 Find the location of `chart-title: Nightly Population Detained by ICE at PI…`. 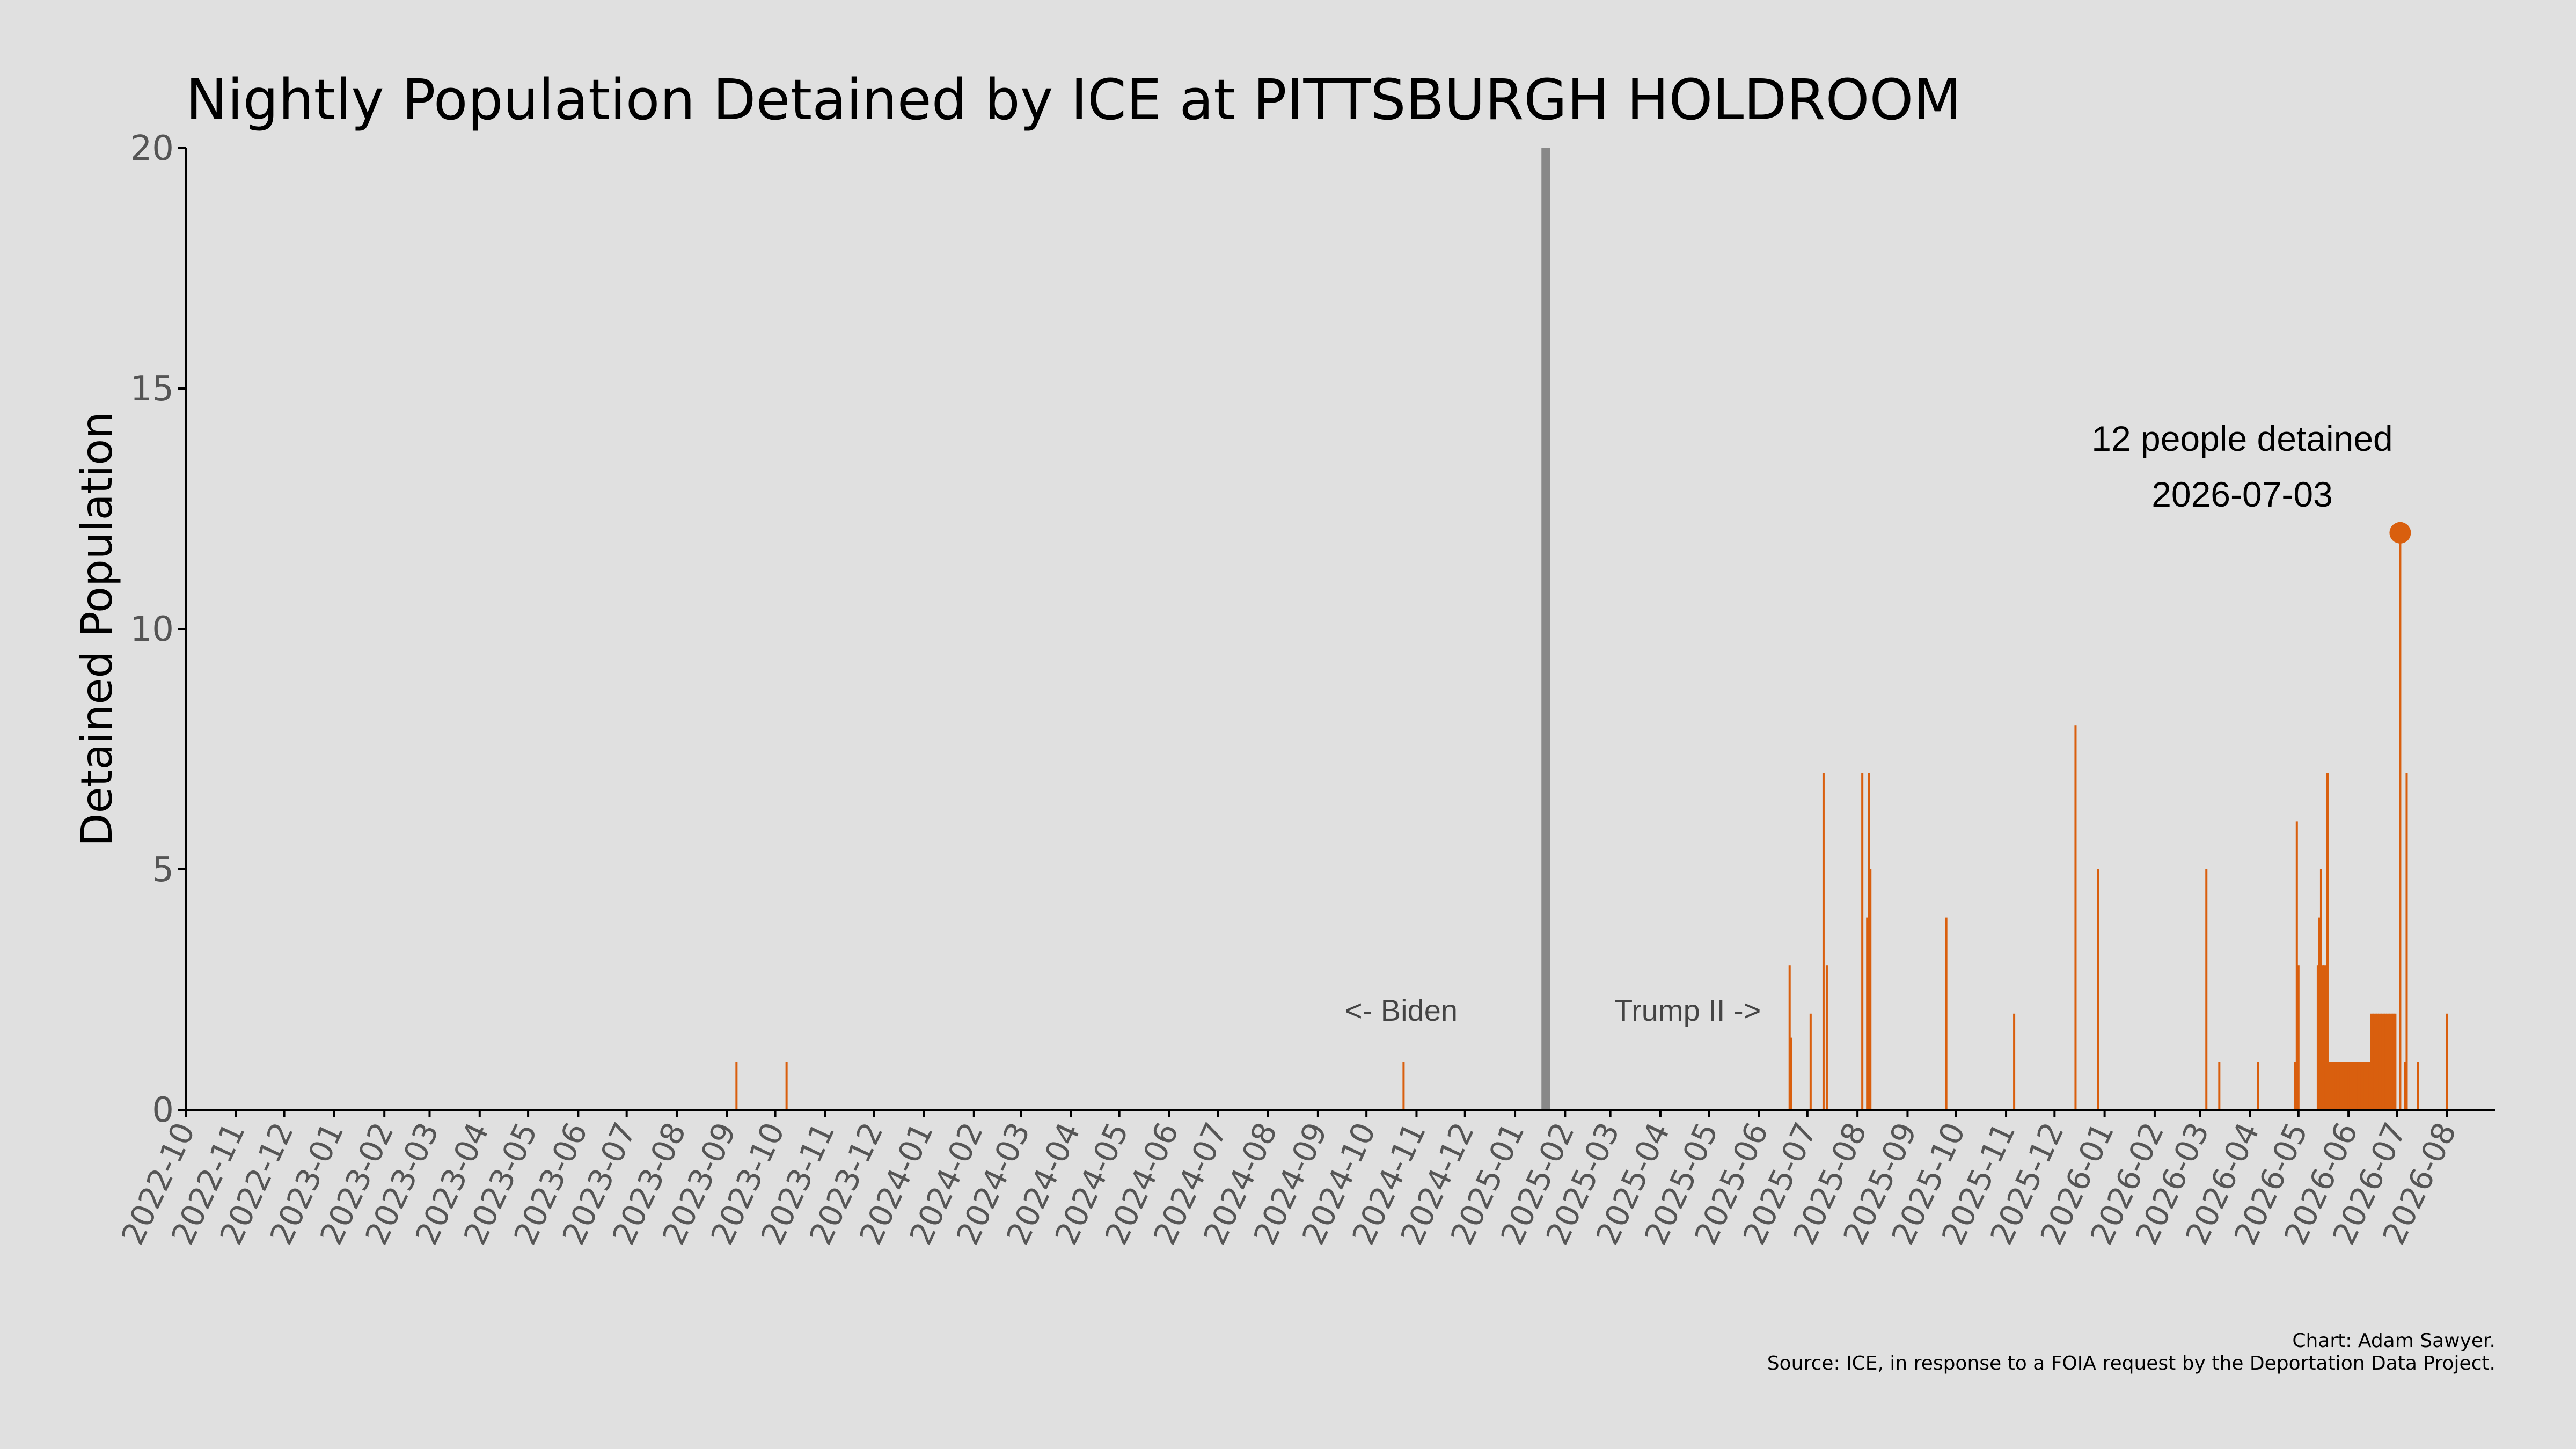

chart-title: Nightly Population Detained by ICE at PI… is located at coordinates (1074, 100).